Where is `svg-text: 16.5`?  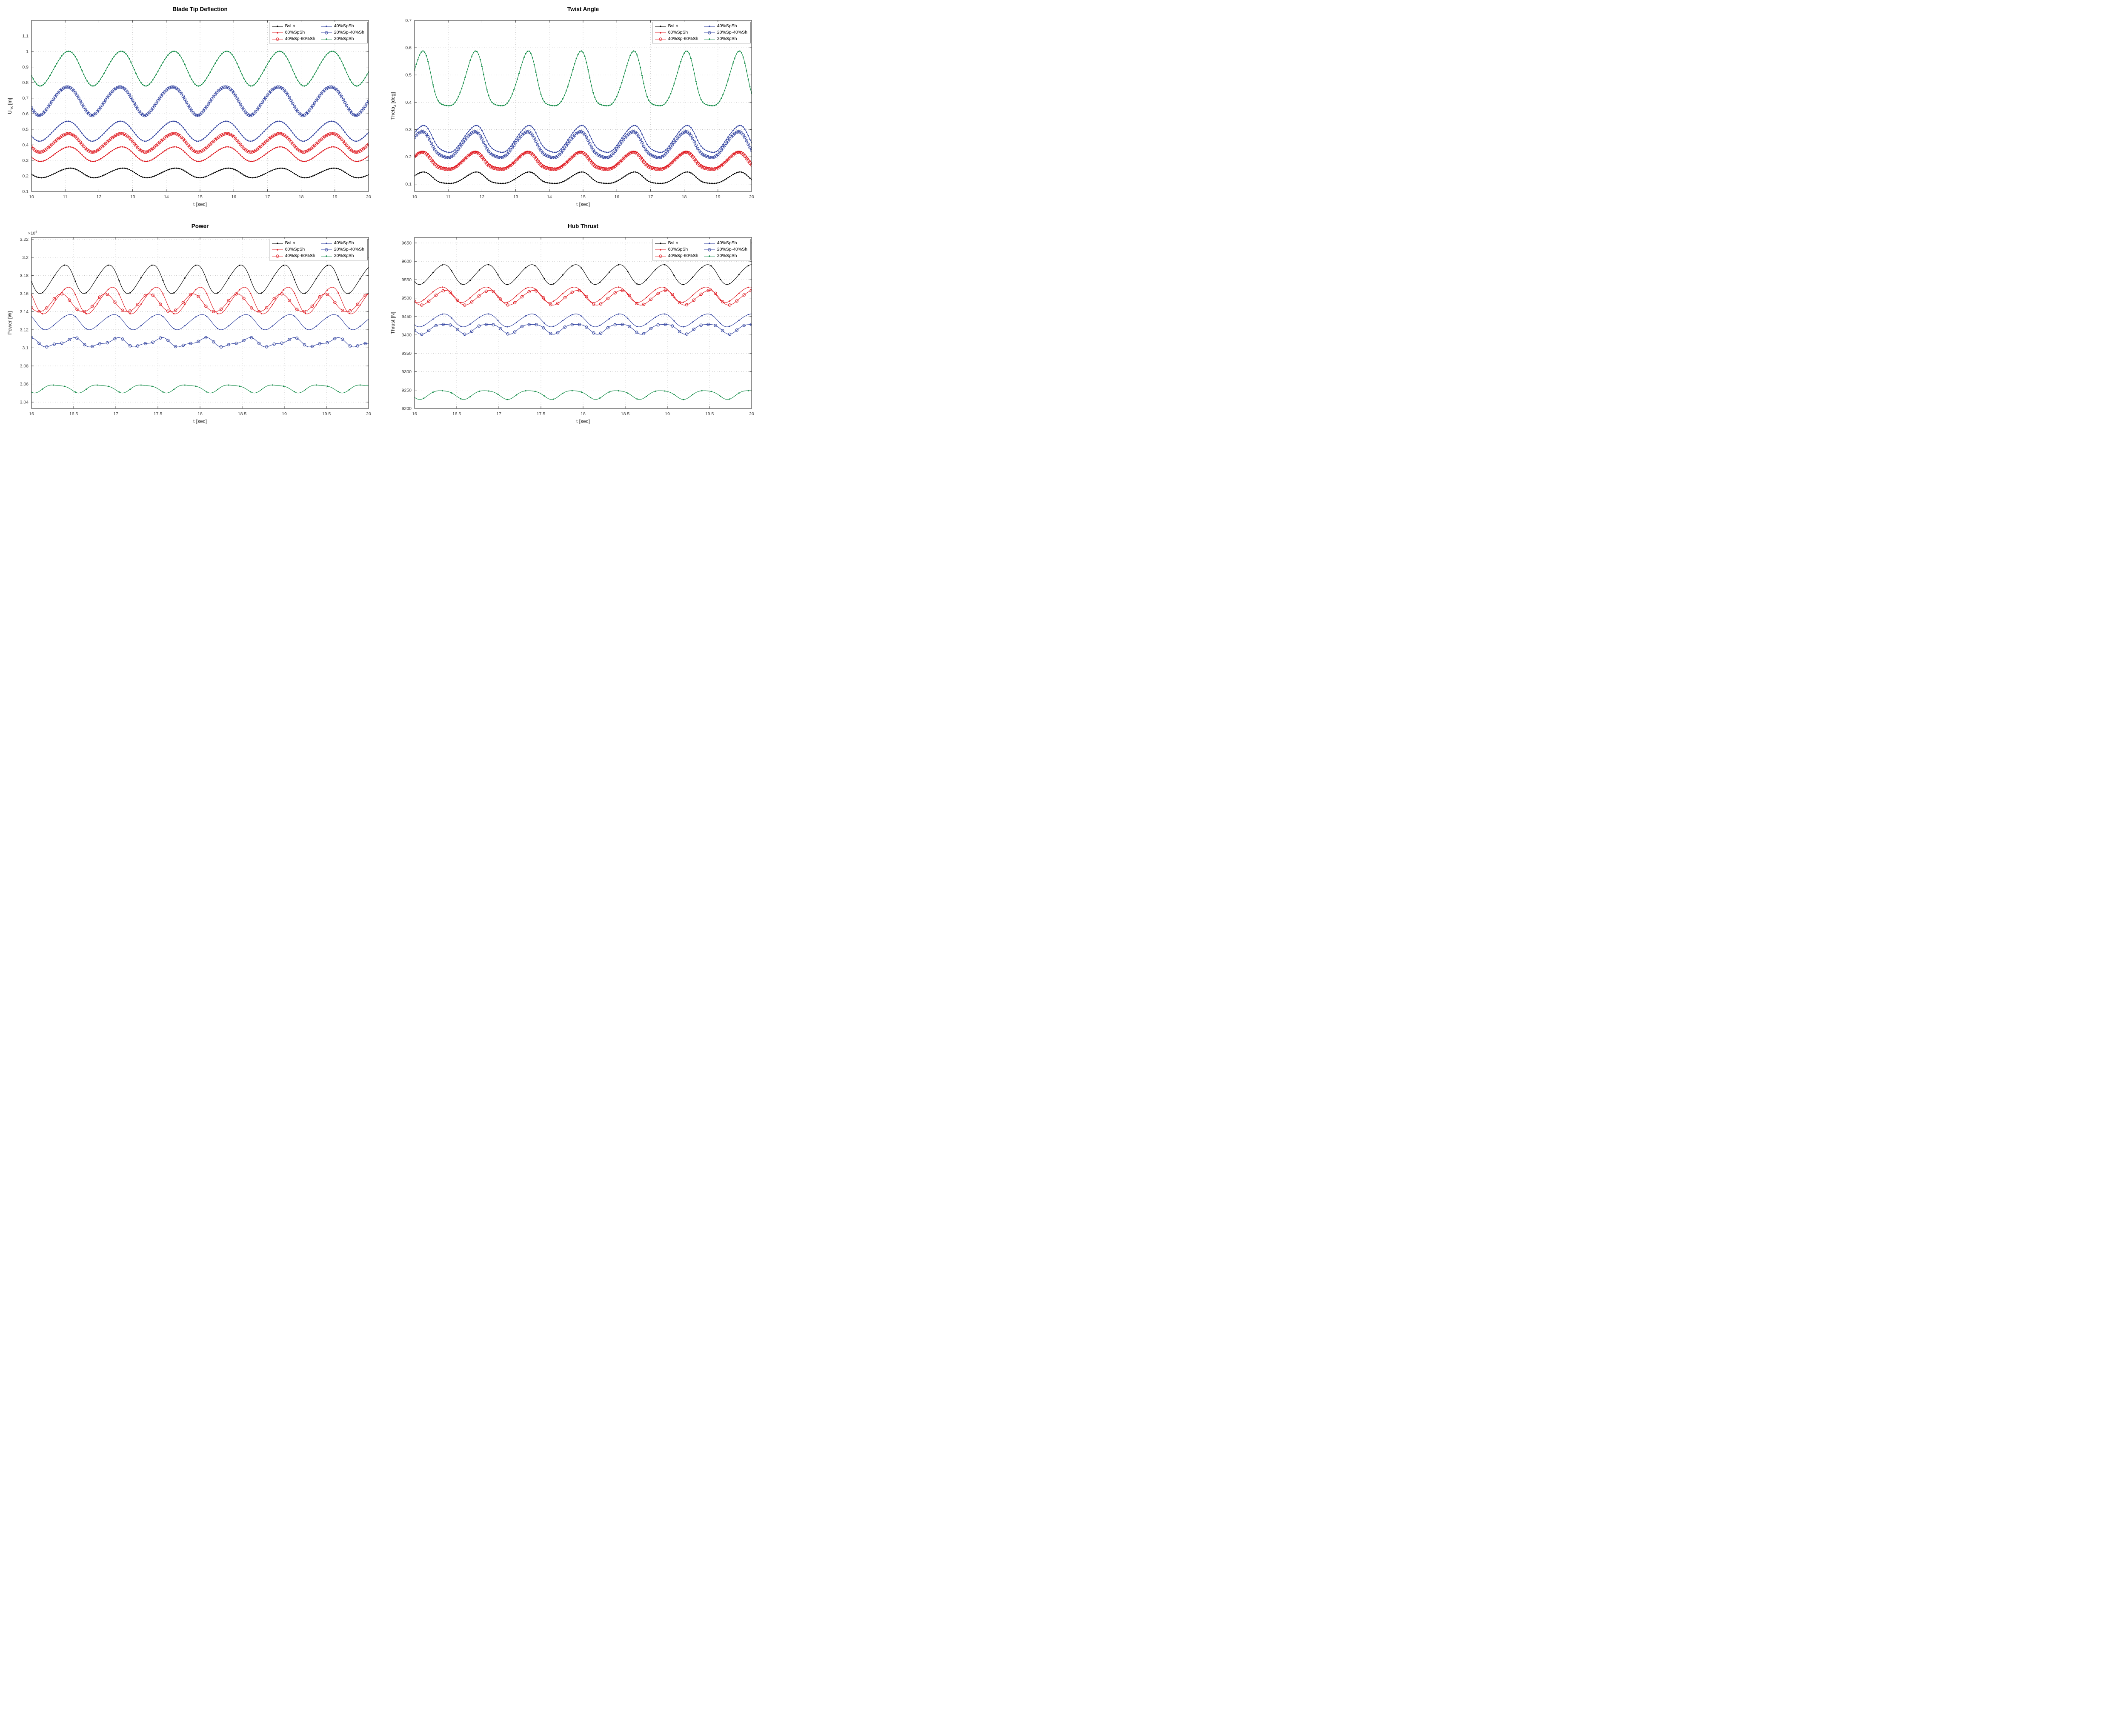
svg-text: 16.5 is located at coordinates (73, 414).